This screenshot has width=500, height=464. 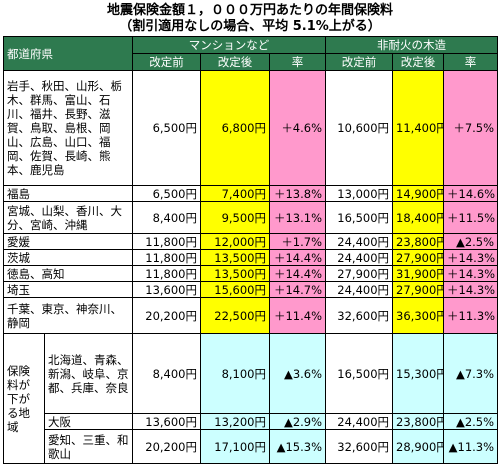 I want to click on prefecture-cell: 埼玉, so click(x=68, y=289).